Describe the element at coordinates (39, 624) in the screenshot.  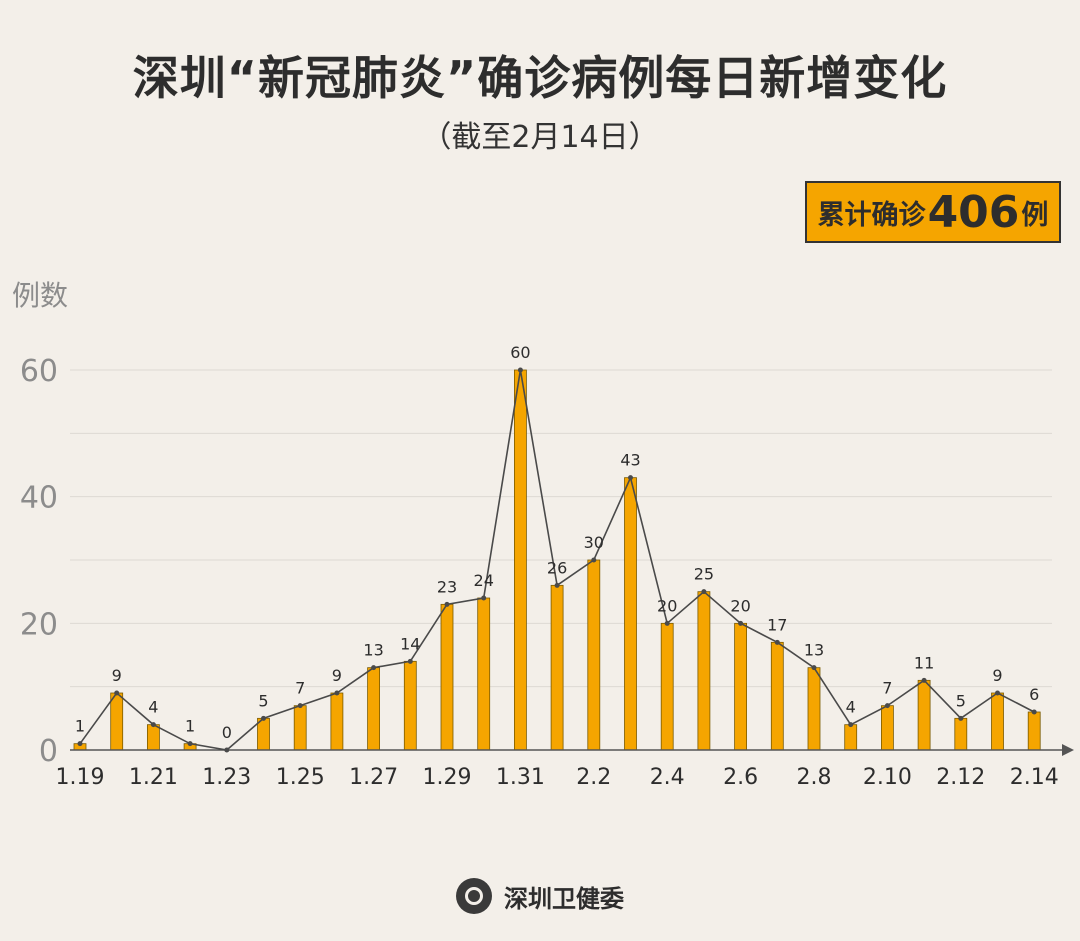
I see `y-tick-label: 20` at that location.